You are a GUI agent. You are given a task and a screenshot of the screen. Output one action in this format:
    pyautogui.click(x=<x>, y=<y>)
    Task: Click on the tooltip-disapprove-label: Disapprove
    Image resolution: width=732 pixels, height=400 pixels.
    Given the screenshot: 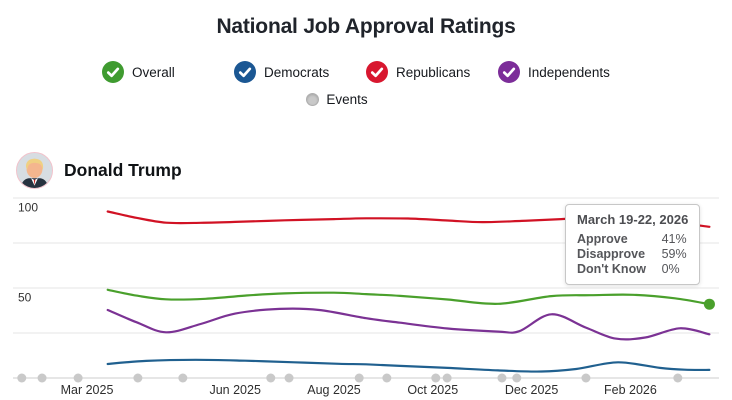 What is the action you would take?
    pyautogui.click(x=611, y=254)
    